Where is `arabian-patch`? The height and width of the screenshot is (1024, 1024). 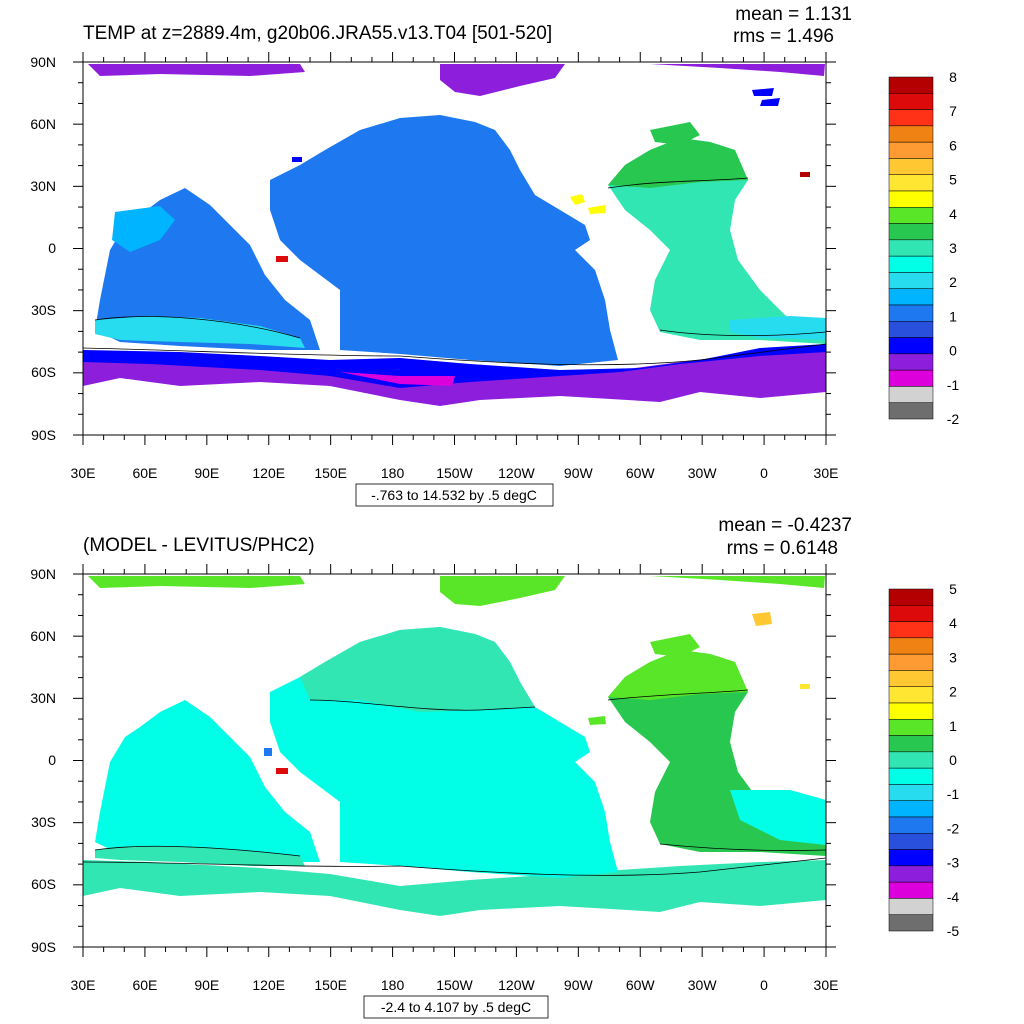
arabian-patch is located at coordinates (143, 229).